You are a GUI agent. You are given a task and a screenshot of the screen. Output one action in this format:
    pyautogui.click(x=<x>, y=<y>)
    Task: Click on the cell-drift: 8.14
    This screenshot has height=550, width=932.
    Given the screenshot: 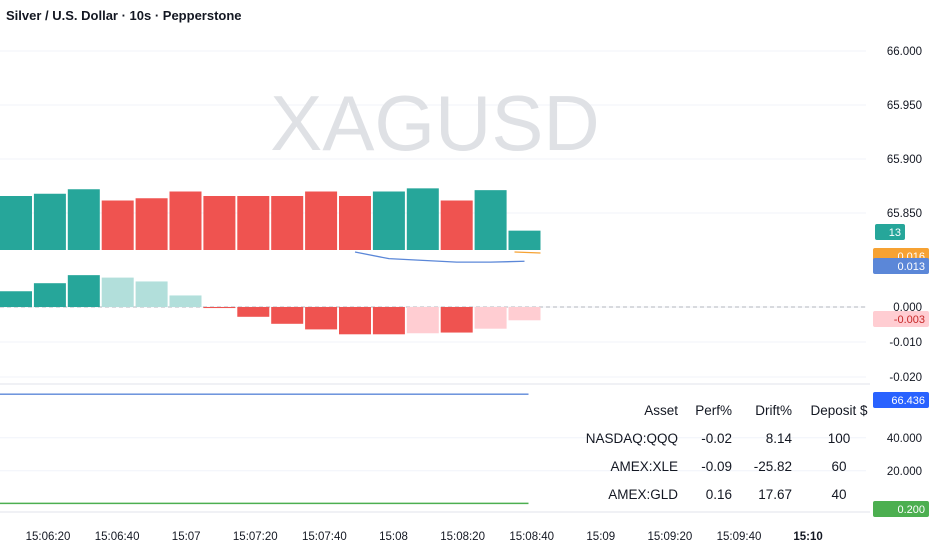 What is the action you would take?
    pyautogui.click(x=778, y=438)
    